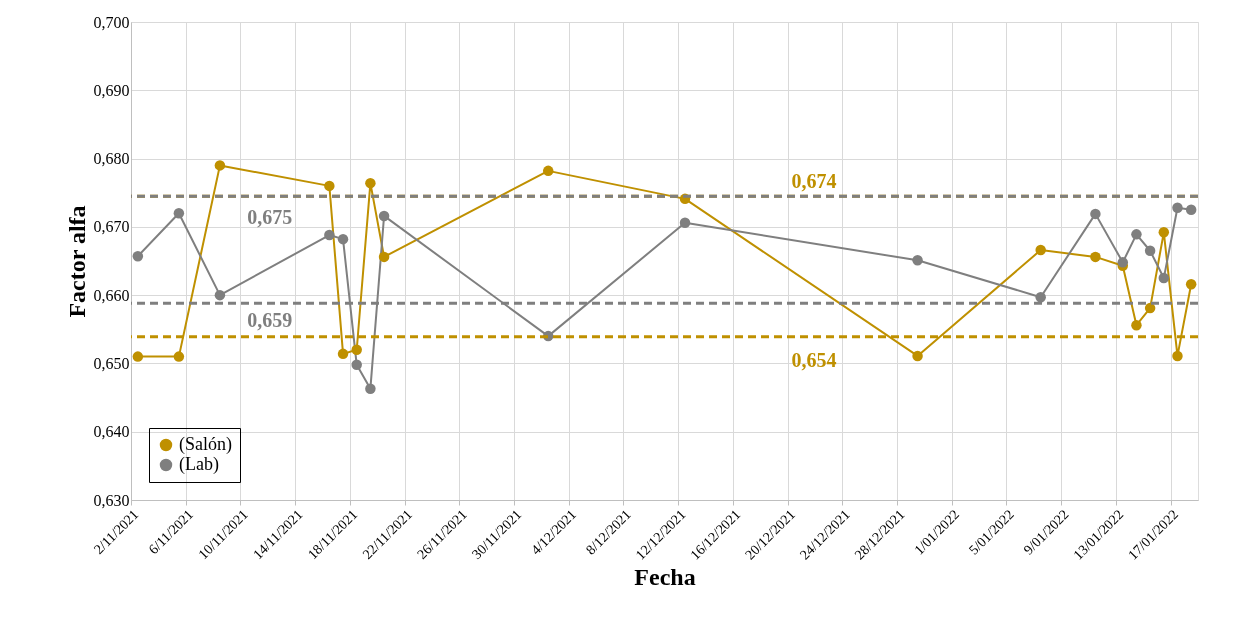 Image resolution: width=1260 pixels, height=623 pixels. What do you see at coordinates (111, 227) in the screenshot?
I see `y-tick-label: 0,670` at bounding box center [111, 227].